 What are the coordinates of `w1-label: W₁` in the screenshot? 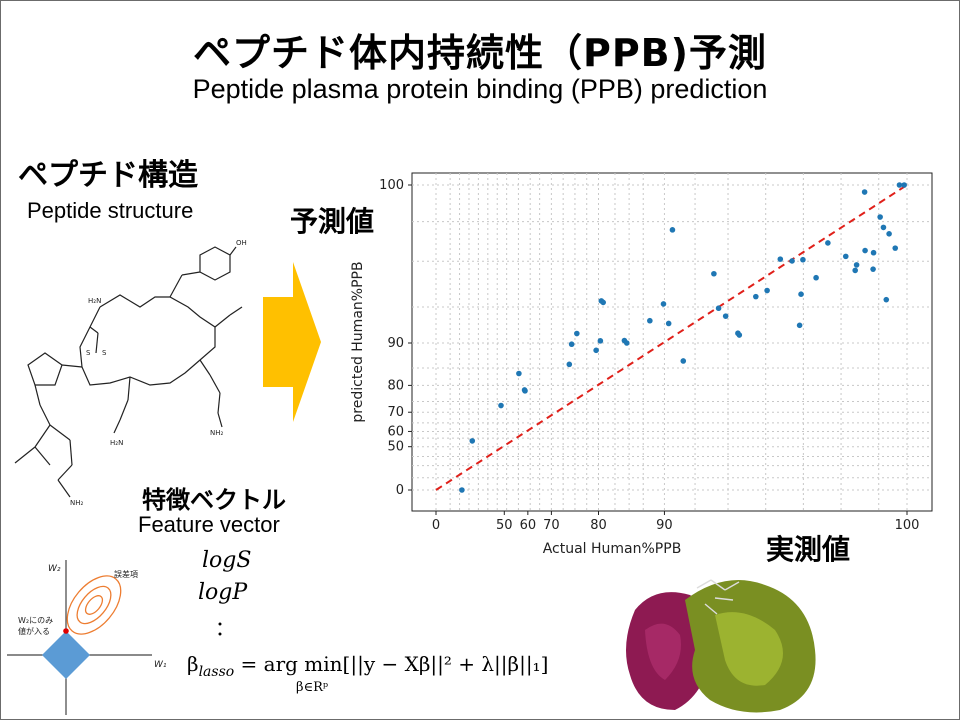 It's located at (160, 665).